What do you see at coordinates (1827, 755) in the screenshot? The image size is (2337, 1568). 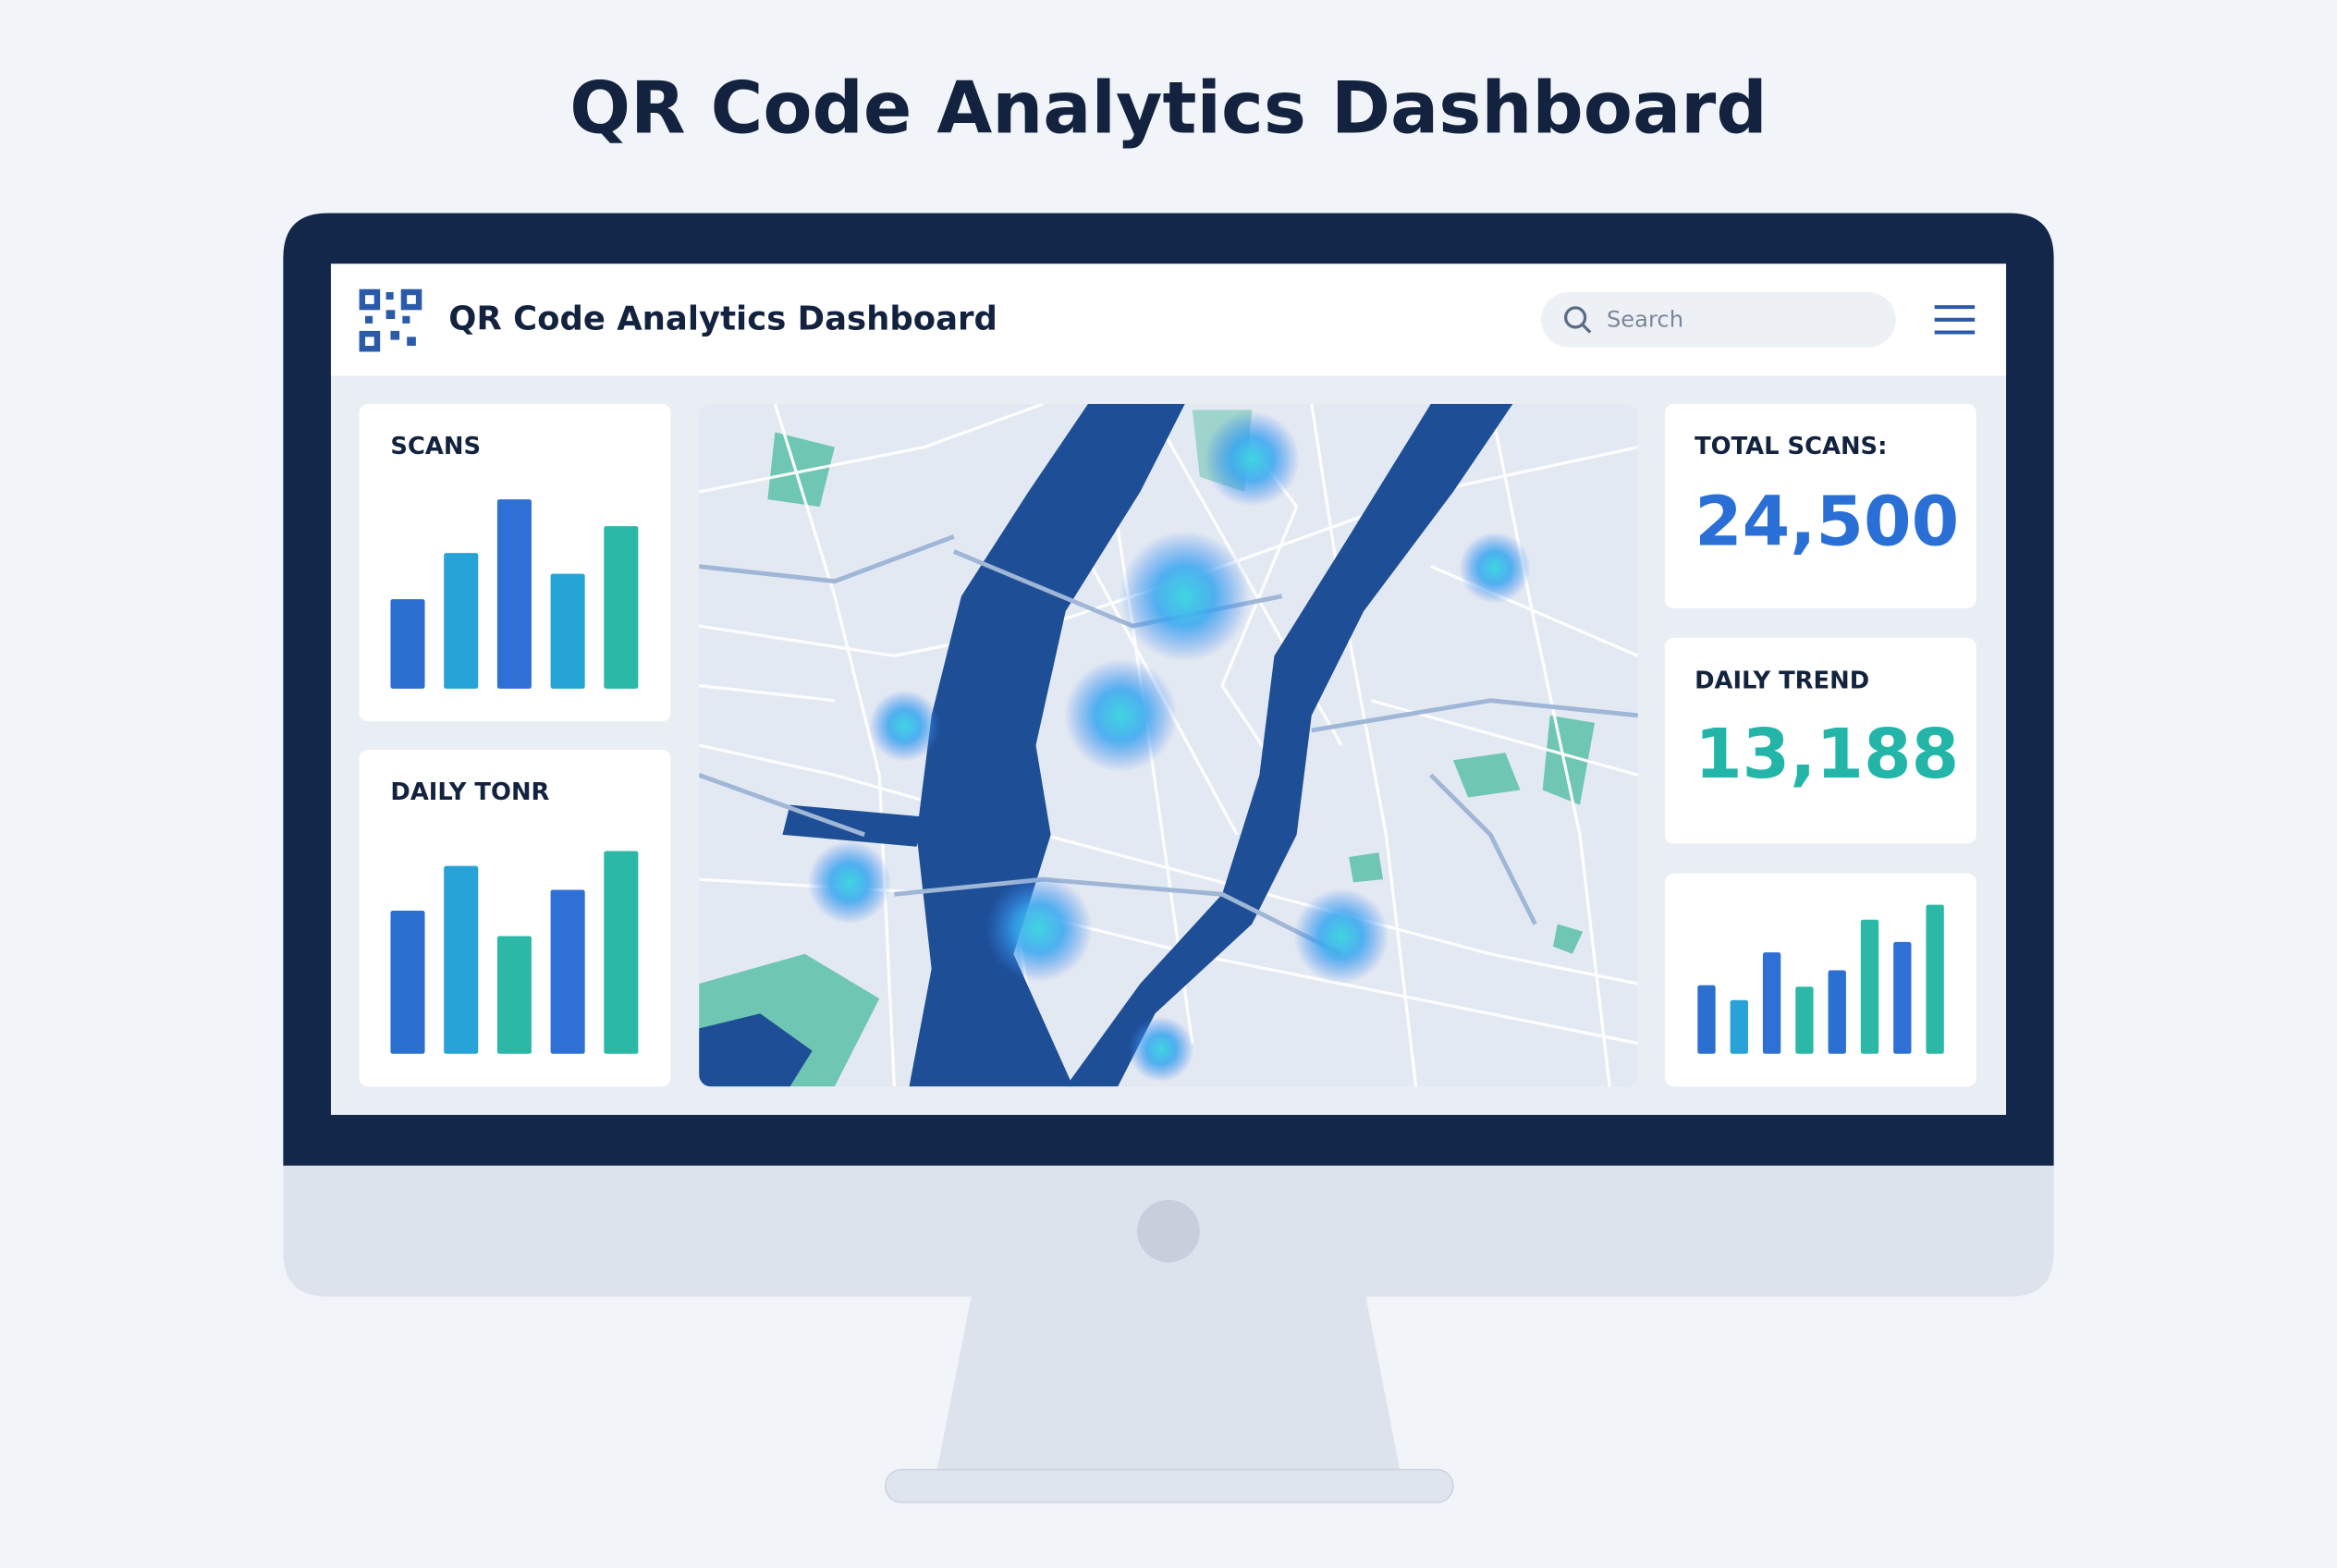 I see `kpi-value: 13,188` at bounding box center [1827, 755].